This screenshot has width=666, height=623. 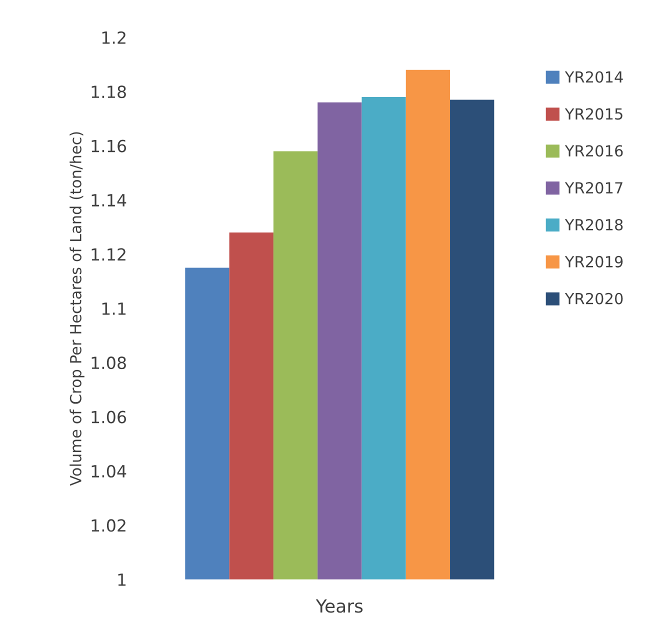 What do you see at coordinates (593, 298) in the screenshot?
I see `legend-label: YR2020` at bounding box center [593, 298].